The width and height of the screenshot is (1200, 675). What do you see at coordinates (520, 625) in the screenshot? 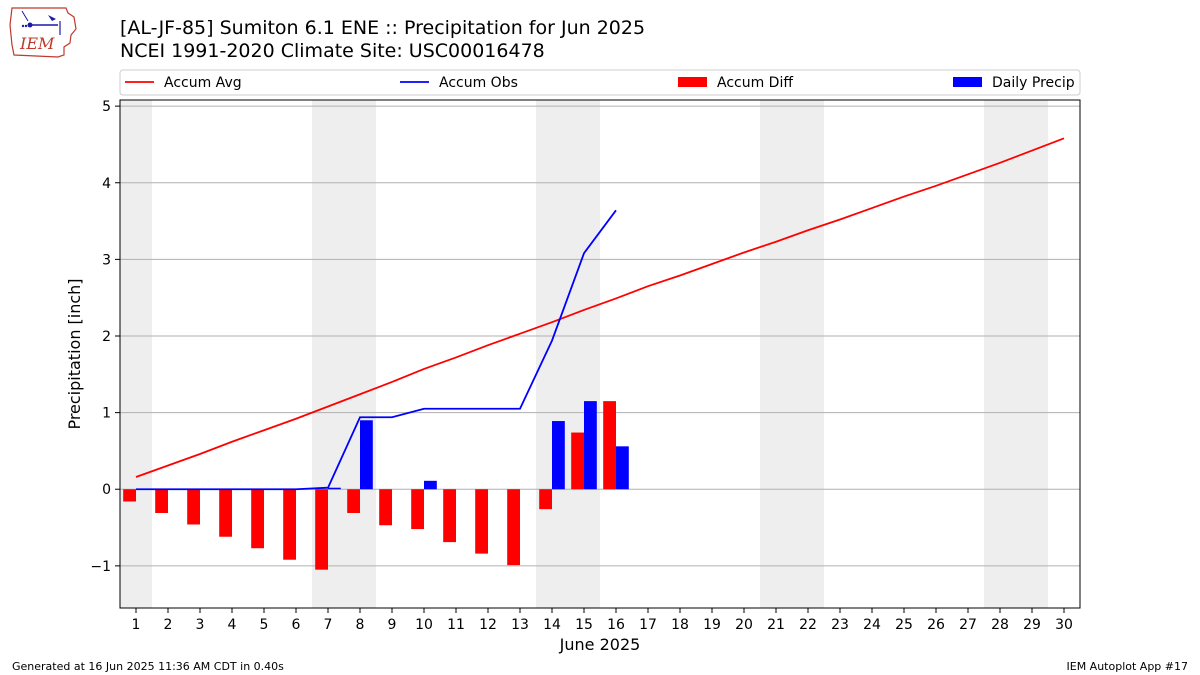
I see `x-tick-label: 13` at bounding box center [520, 625].